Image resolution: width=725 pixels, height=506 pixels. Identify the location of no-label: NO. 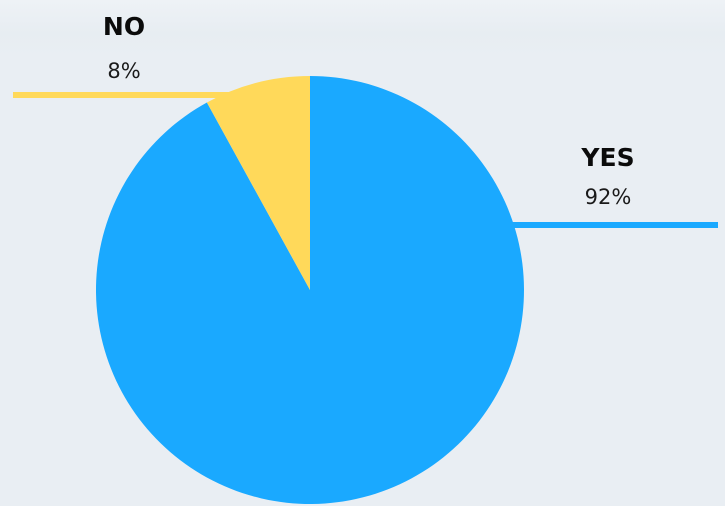
(124, 26).